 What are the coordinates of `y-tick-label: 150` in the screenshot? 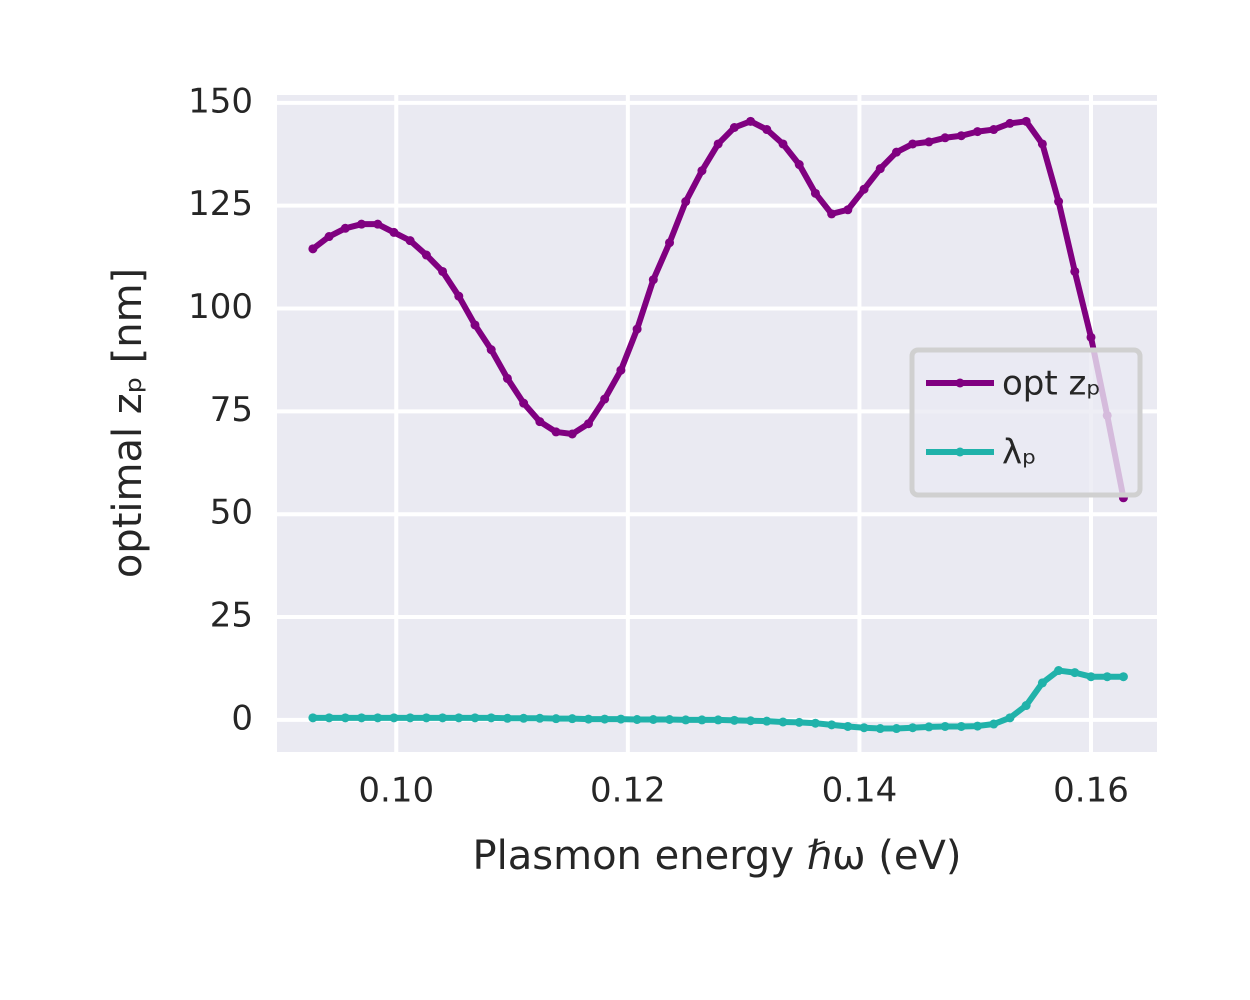 It's located at (220, 101).